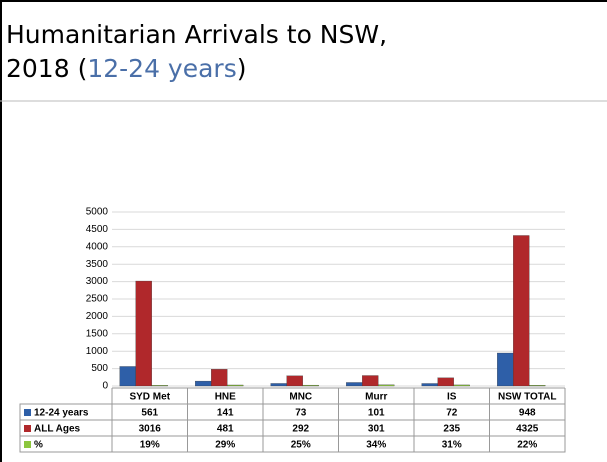  What do you see at coordinates (149, 397) in the screenshot?
I see `x-tick-label: SYD Met` at bounding box center [149, 397].